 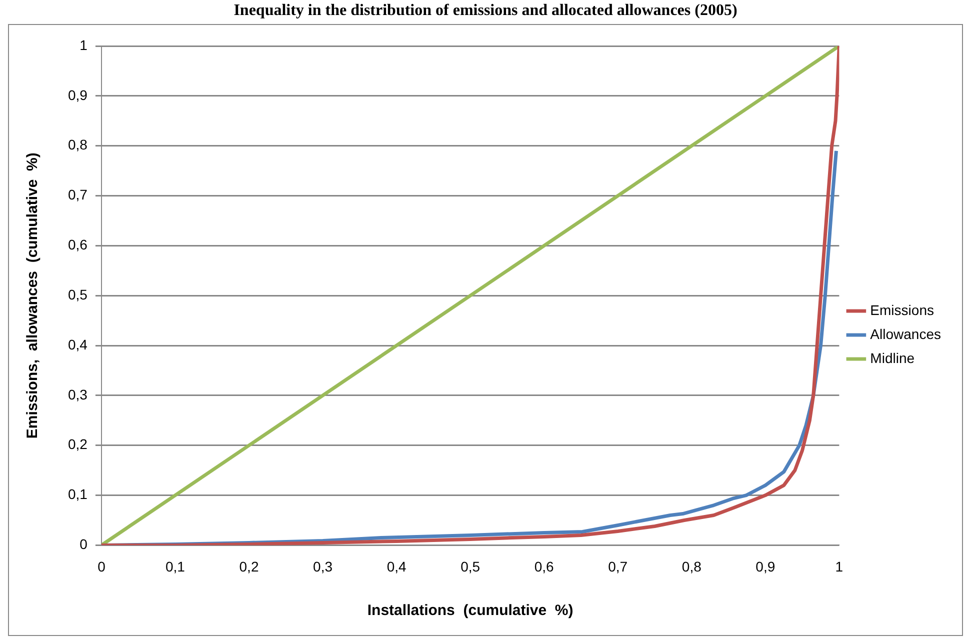 I want to click on y-tick-label: 0,3, so click(x=78, y=394).